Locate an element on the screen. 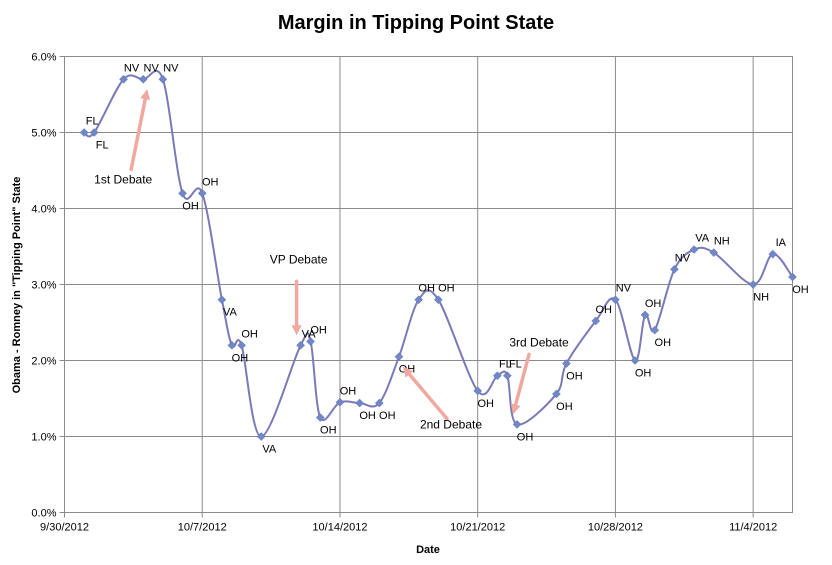 This screenshot has width=832, height=565. x-tick-label: 9/30/2012 is located at coordinates (64, 528).